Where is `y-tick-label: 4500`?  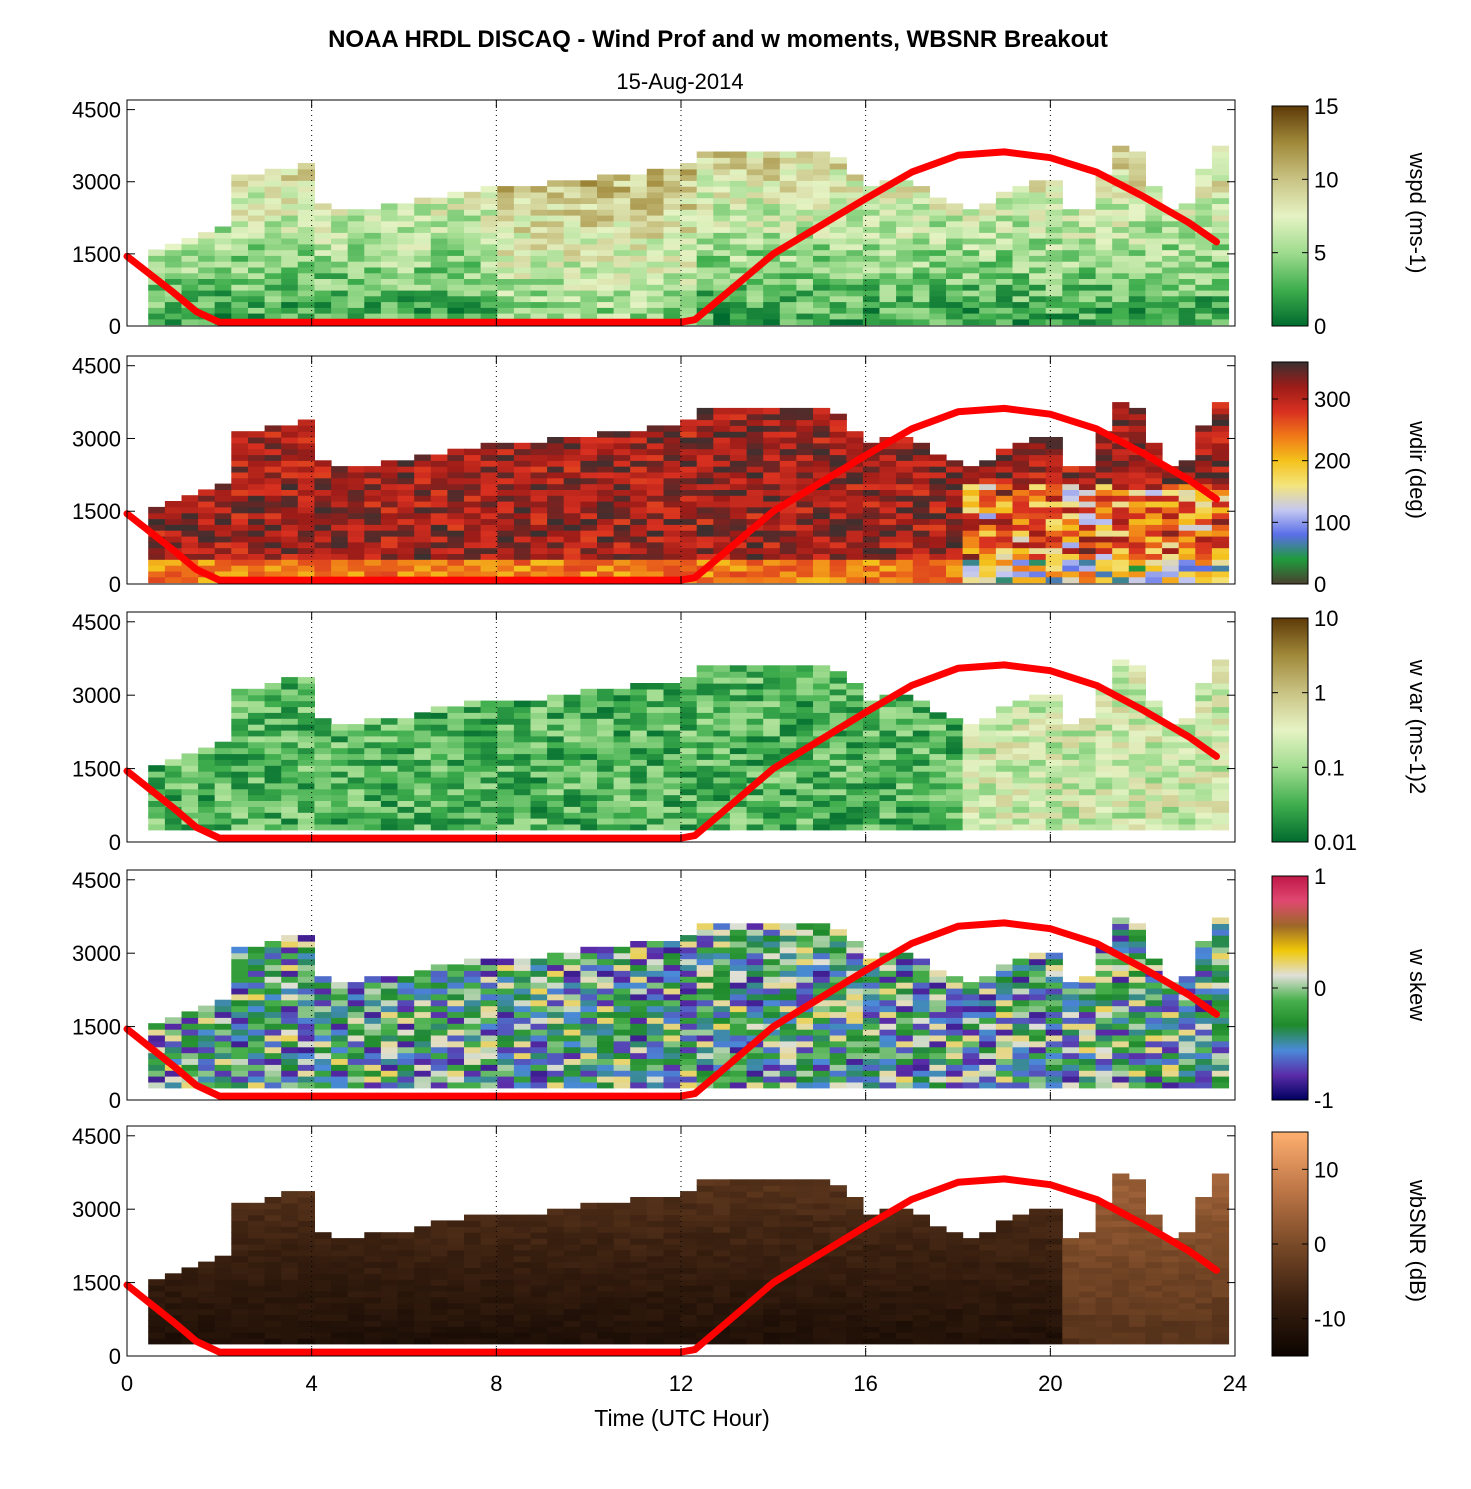
y-tick-label: 4500 is located at coordinates (96, 622).